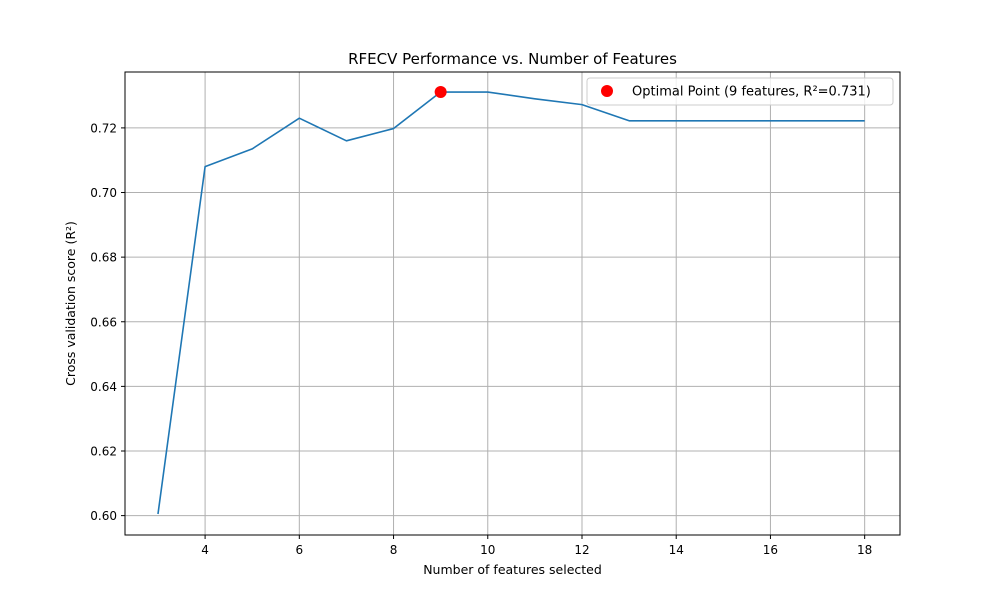 This screenshot has width=1000, height=600. I want to click on y-tick-label: 0.68, so click(103, 258).